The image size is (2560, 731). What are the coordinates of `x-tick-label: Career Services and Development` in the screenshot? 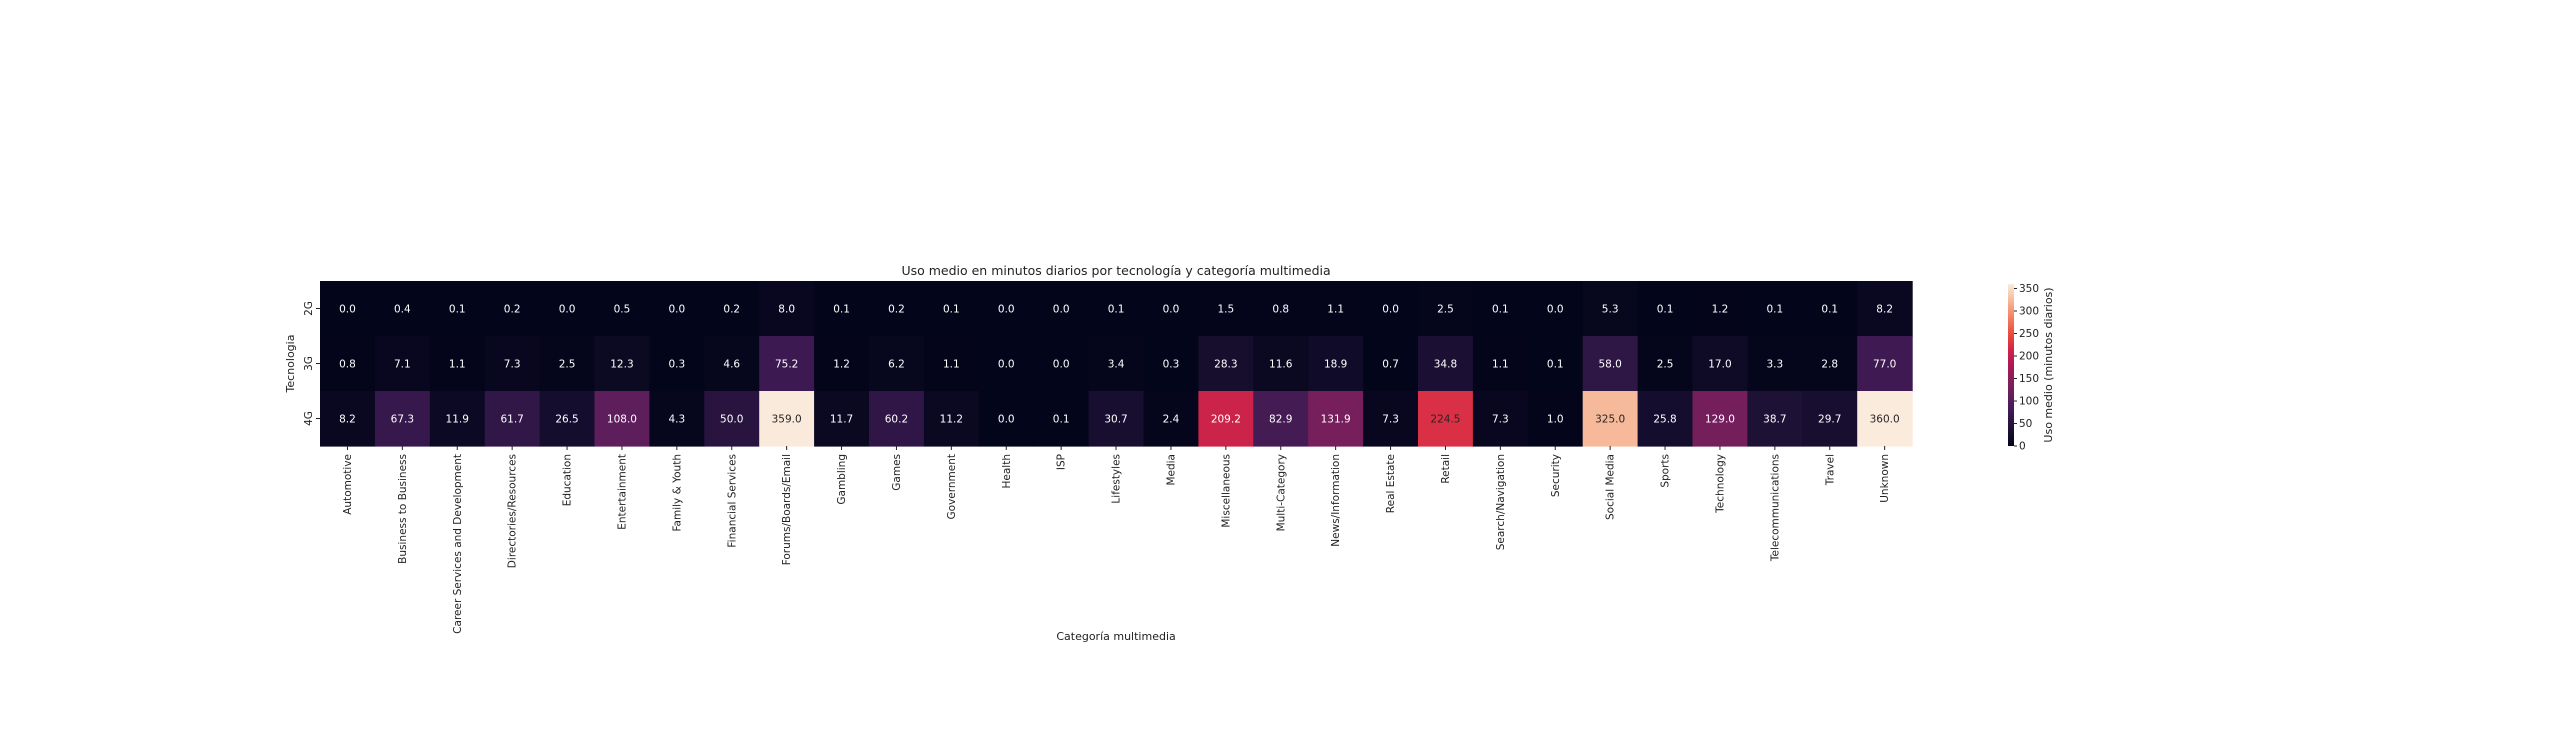 It's located at (458, 544).